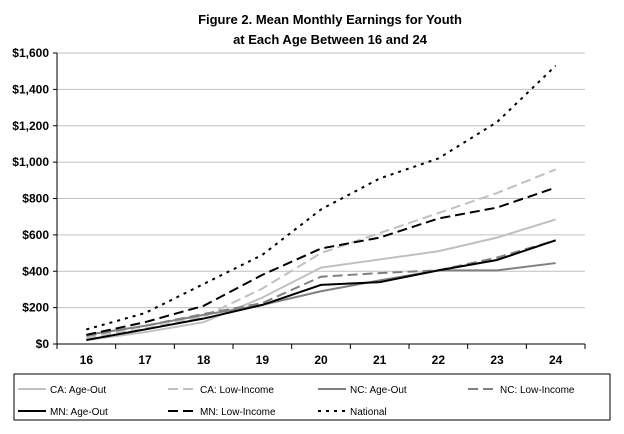  I want to click on x-tick-label: 21, so click(380, 360).